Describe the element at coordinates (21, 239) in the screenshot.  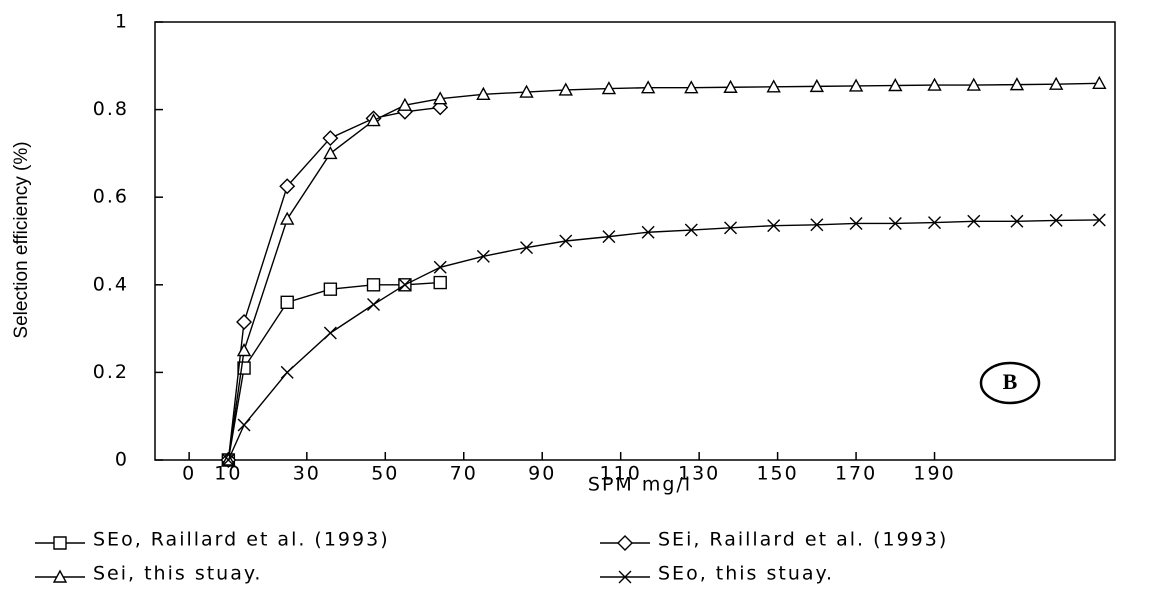
I see `y-axis-label: Selection efficiency (%)` at that location.